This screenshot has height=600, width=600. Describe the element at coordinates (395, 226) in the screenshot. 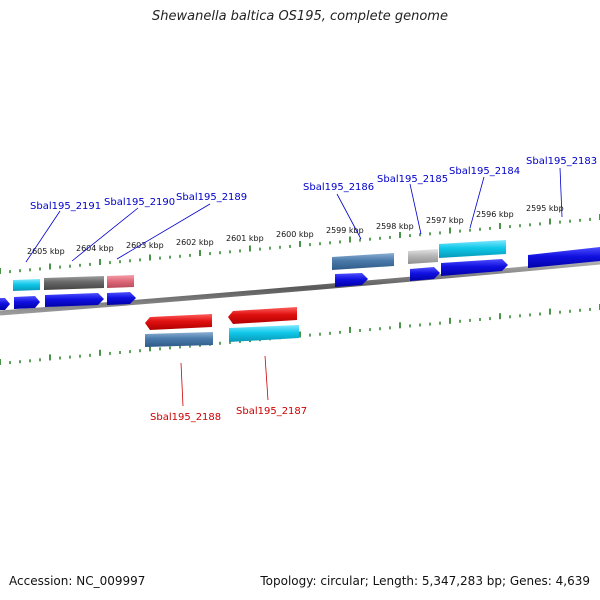

I see `tick-label: 2598 kbp` at that location.